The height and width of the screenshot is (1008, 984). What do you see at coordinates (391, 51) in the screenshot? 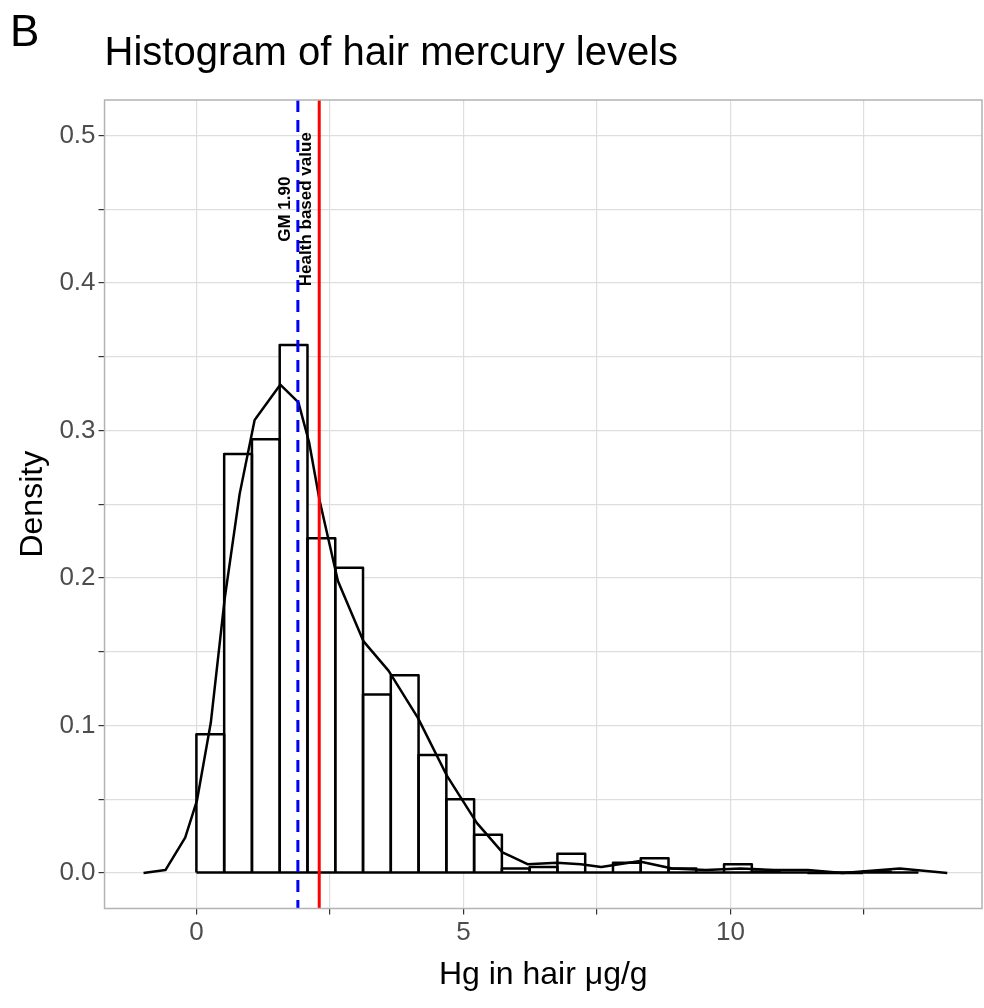
I see `chart-title: Histogram of hair mercury levels` at bounding box center [391, 51].